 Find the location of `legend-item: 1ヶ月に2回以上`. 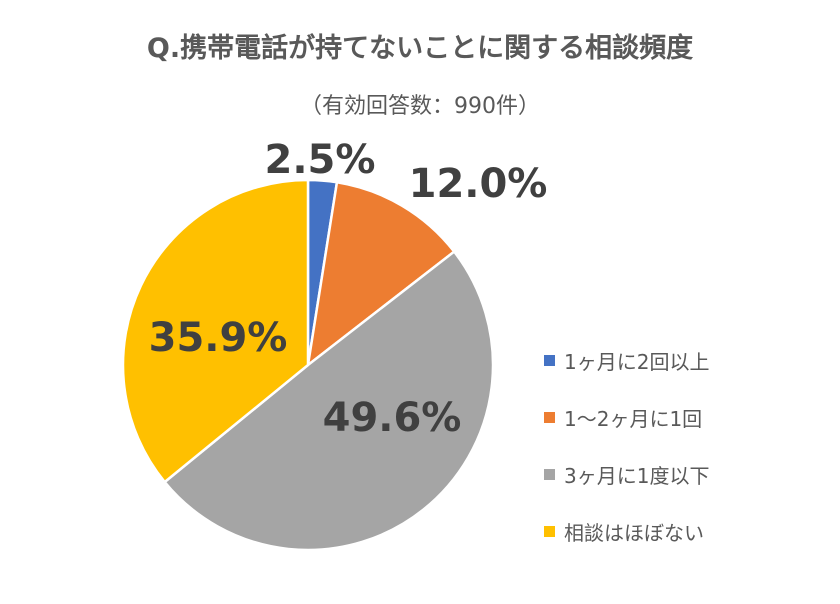

legend-item: 1ヶ月に2回以上 is located at coordinates (626, 360).